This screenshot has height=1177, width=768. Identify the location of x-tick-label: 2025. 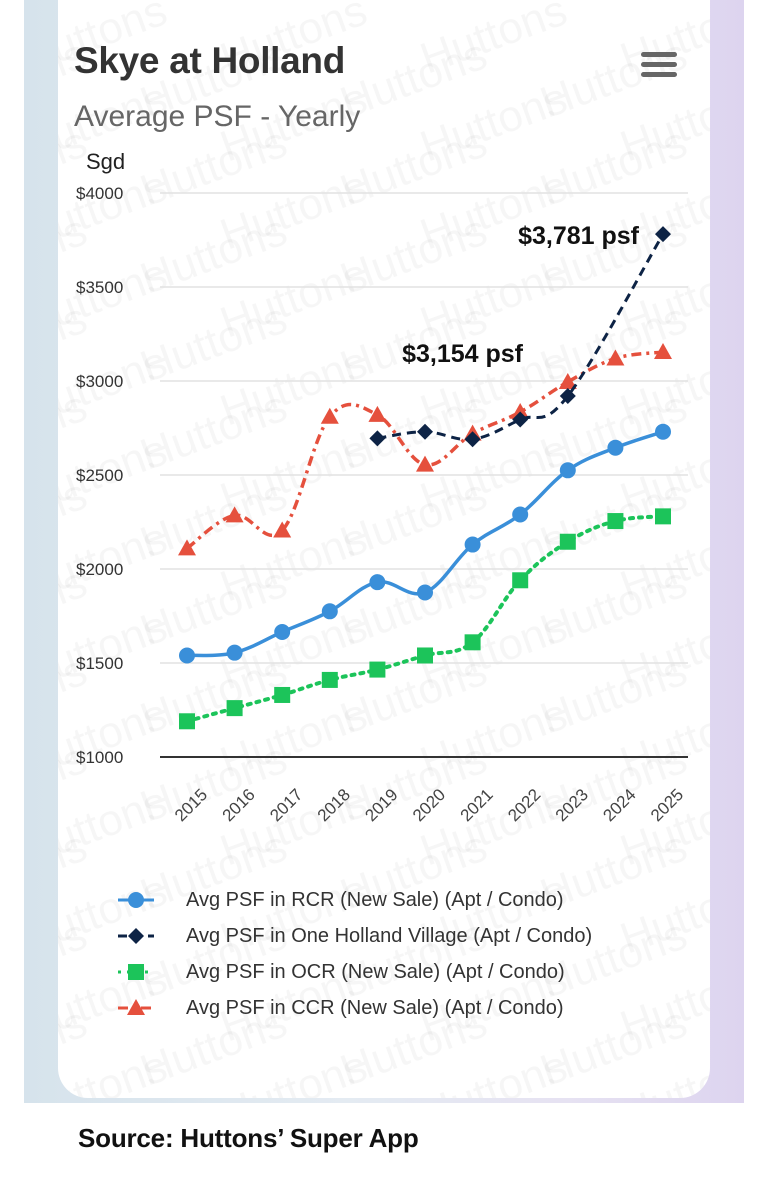
(667, 805).